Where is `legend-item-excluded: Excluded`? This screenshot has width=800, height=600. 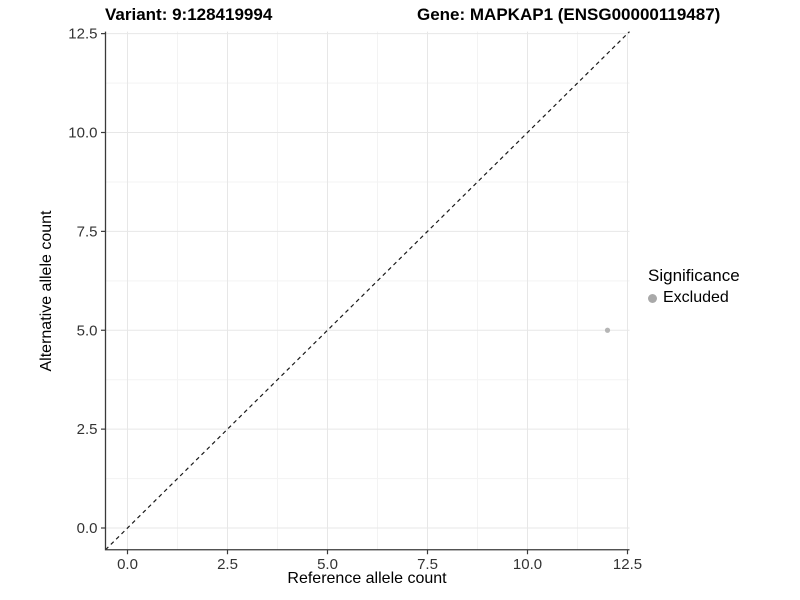 legend-item-excluded: Excluded is located at coordinates (694, 298).